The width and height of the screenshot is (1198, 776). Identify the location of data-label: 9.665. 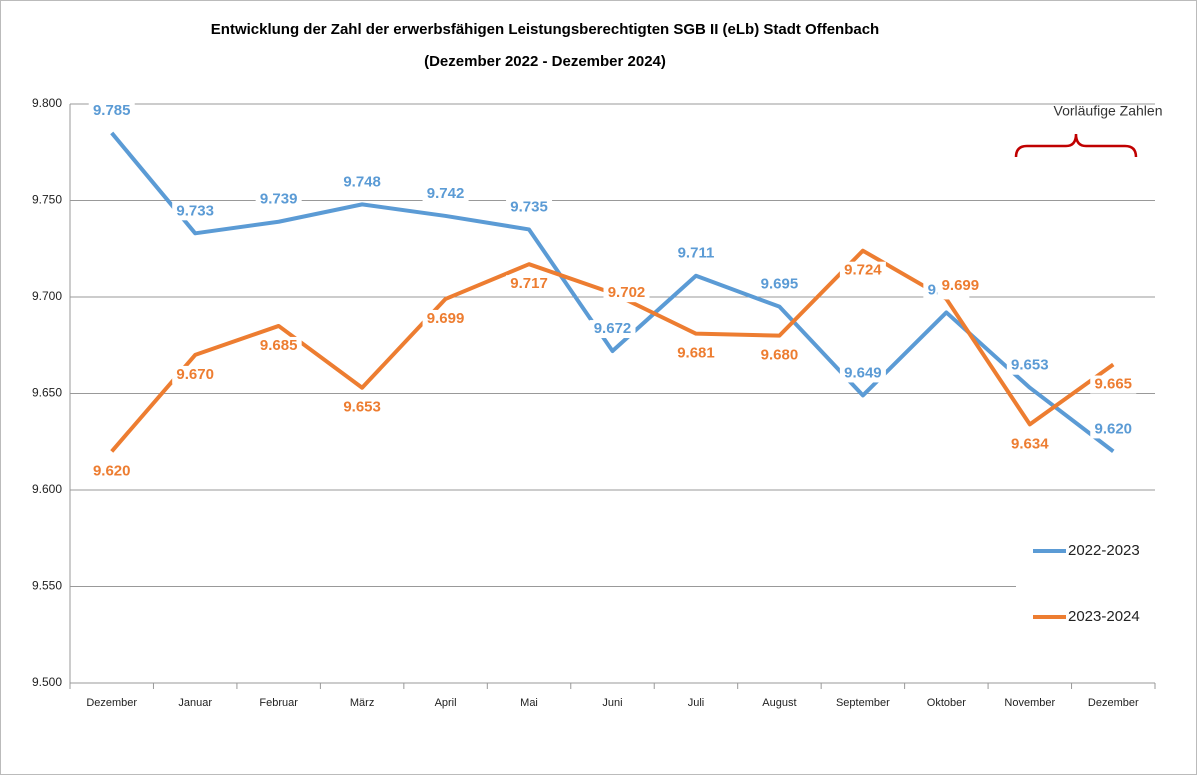
(1113, 384).